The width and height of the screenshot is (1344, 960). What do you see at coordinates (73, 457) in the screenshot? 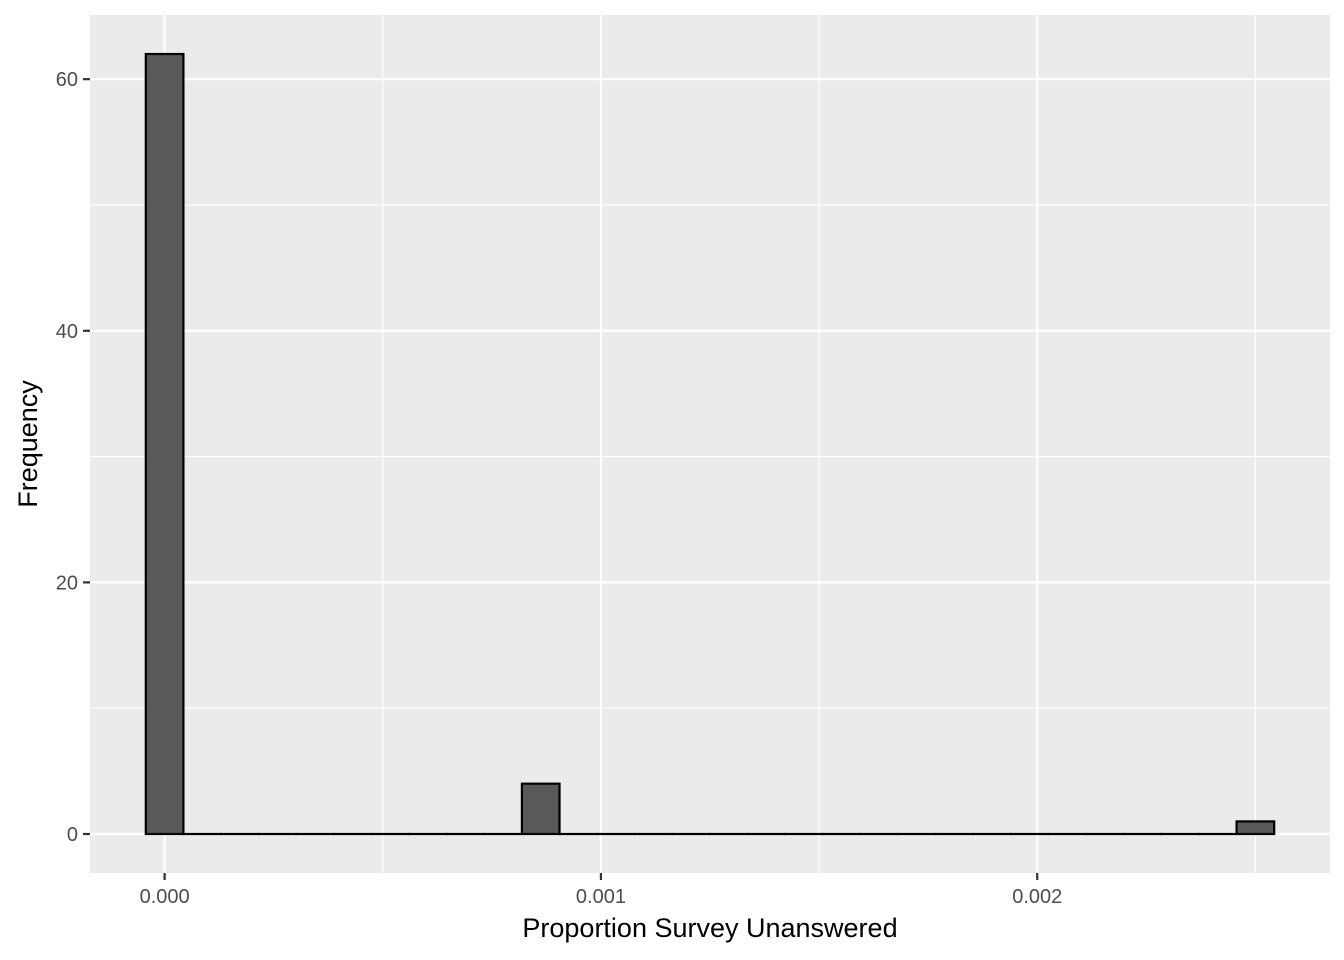
I see `y-axis: 0 20 40 60` at bounding box center [73, 457].